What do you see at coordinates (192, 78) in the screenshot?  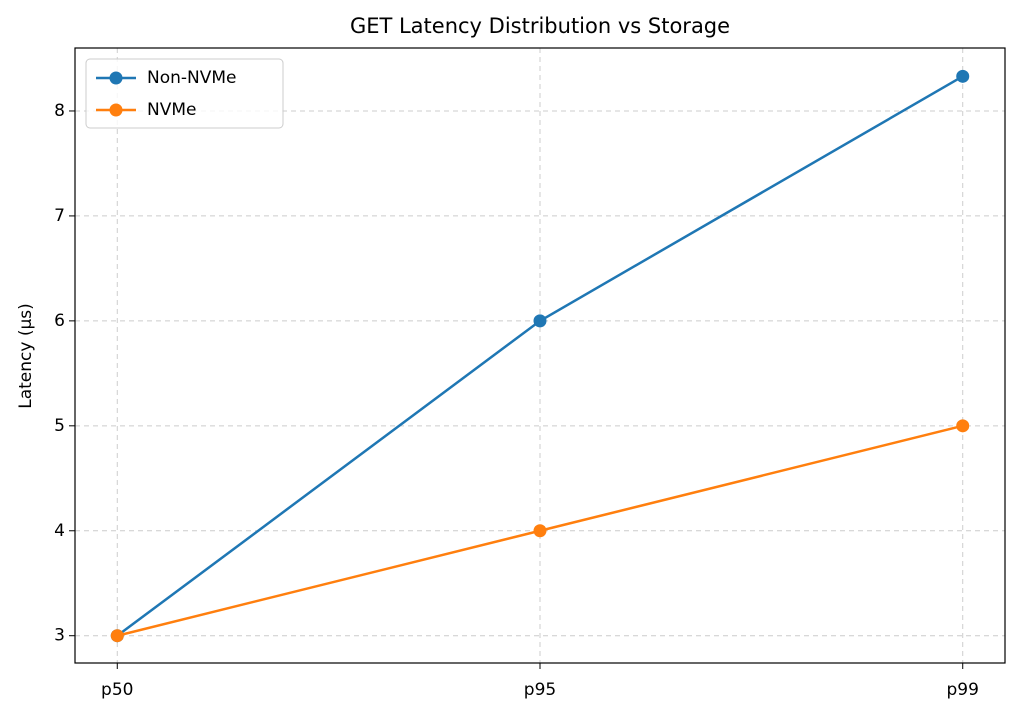 I see `legend-label: Non-NVMe` at bounding box center [192, 78].